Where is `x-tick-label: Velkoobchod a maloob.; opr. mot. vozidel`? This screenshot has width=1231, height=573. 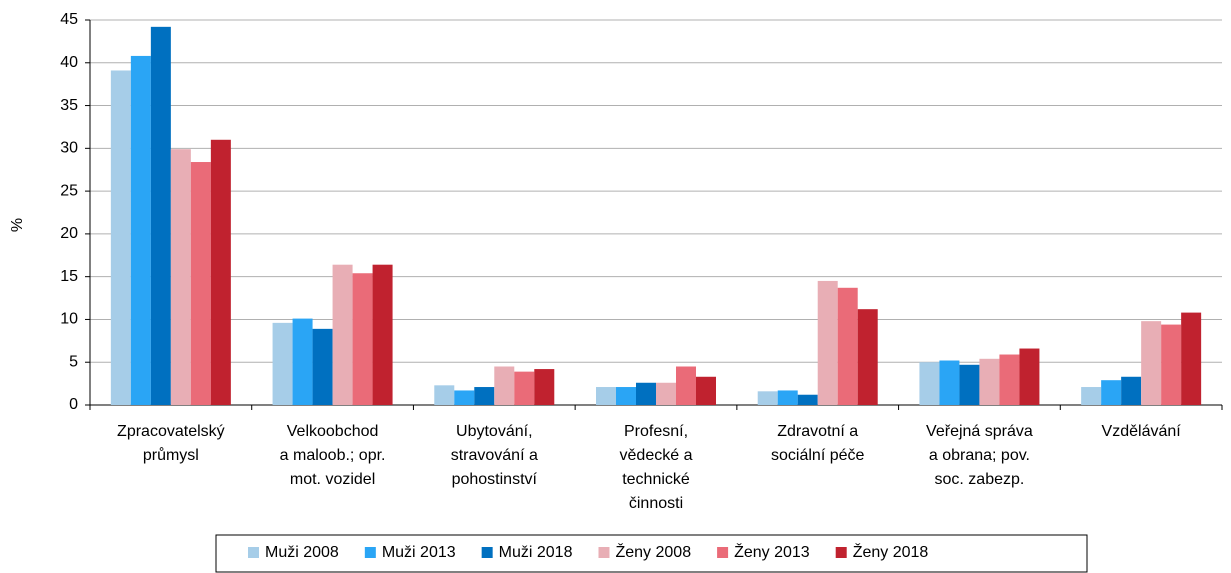
x-tick-label: Velkoobchod a maloob.; opr. mot. vozidel is located at coordinates (333, 455).